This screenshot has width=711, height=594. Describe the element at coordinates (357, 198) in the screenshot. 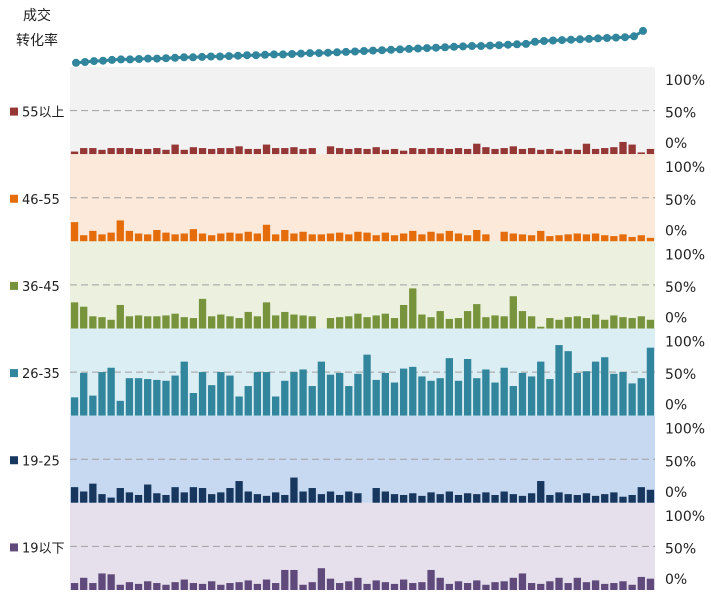

I see `age-panel-2: 46-55 100% 50% 0%` at that location.